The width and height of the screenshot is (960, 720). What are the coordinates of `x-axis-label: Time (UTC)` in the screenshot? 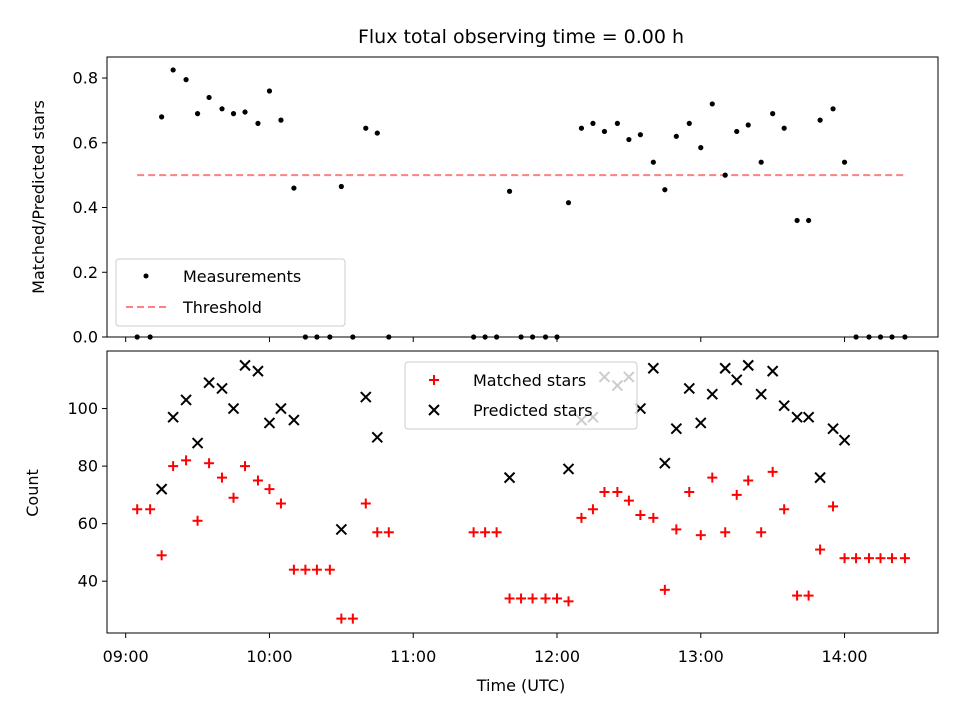 It's located at (520, 685).